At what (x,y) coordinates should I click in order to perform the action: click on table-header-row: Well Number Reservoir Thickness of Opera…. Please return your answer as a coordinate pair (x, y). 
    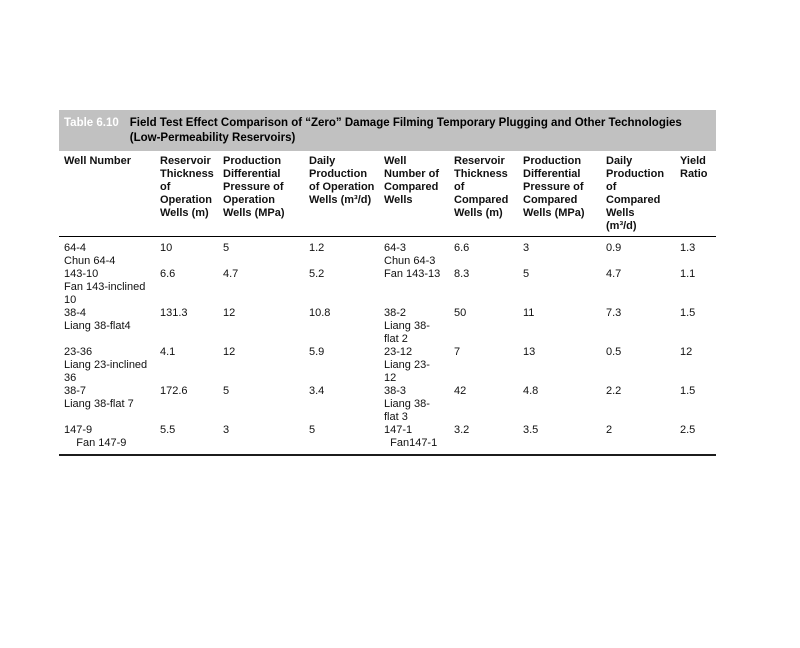
    Looking at the image, I should click on (387, 194).